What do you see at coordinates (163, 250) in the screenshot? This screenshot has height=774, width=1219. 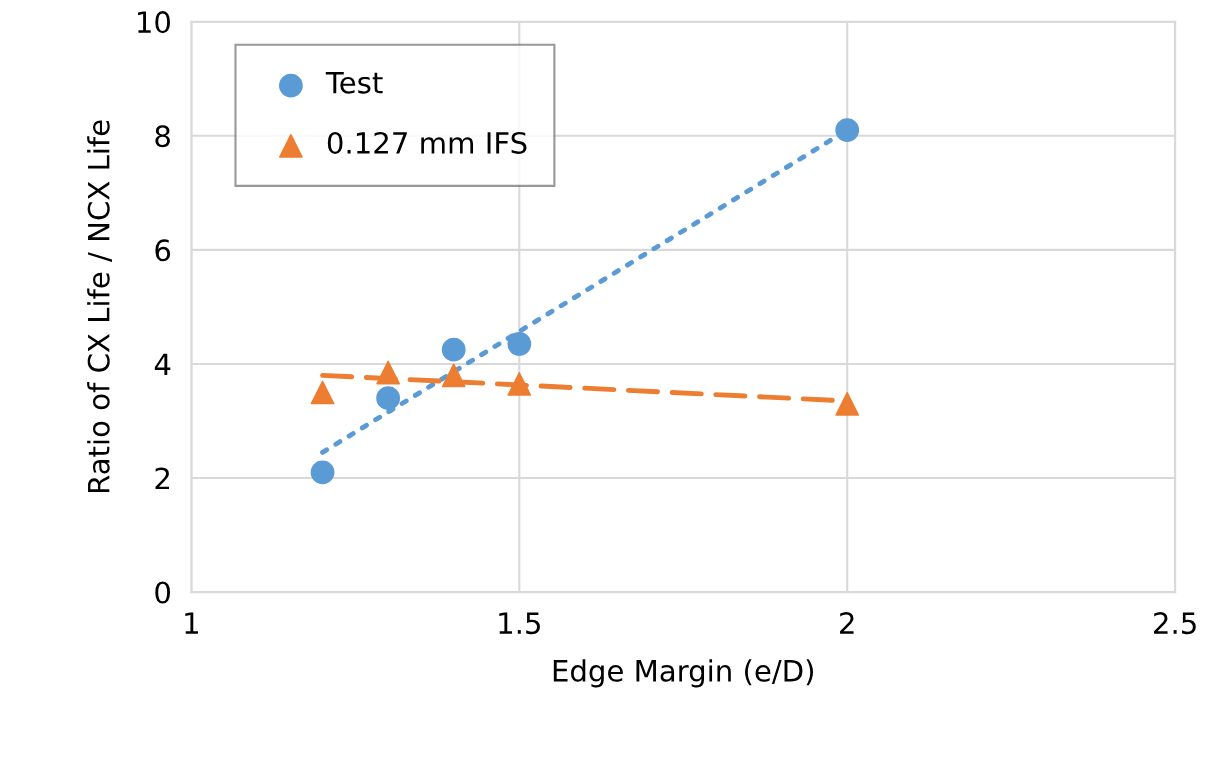 I see `y-tick-label: 6` at bounding box center [163, 250].